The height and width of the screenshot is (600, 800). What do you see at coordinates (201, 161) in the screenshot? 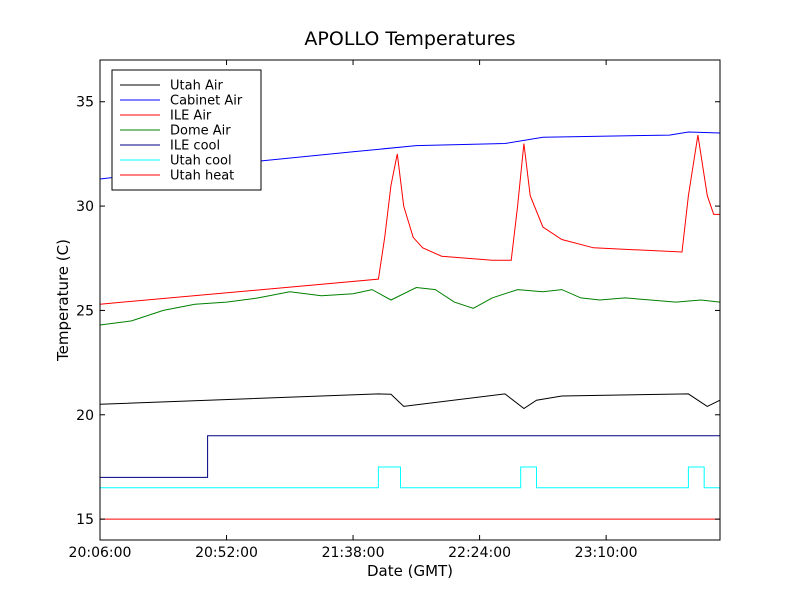
I see `legend-label: Utah cool` at bounding box center [201, 161].